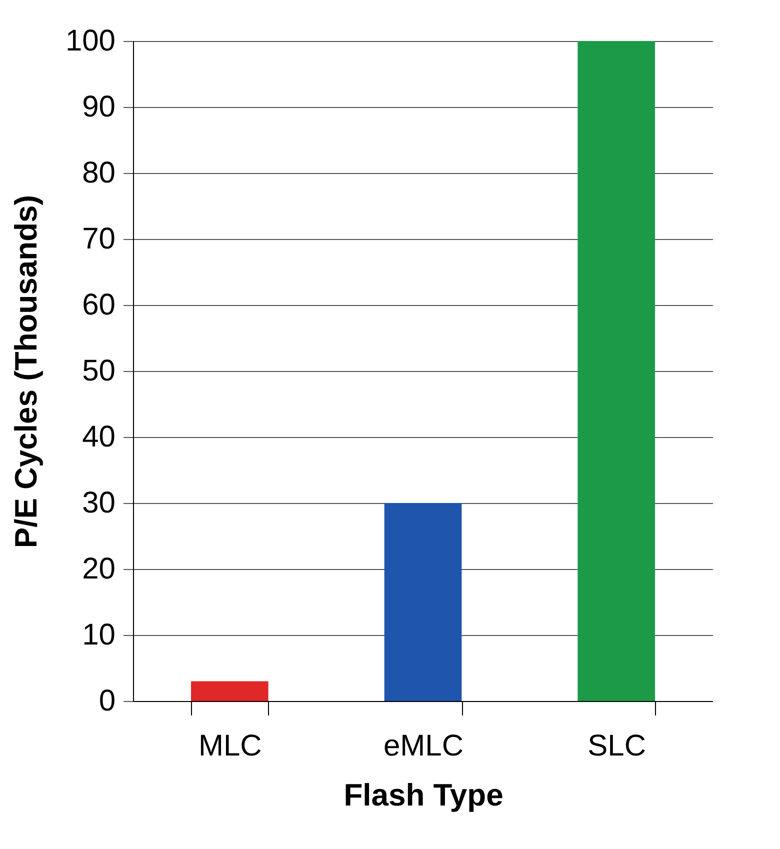  What do you see at coordinates (99, 635) in the screenshot?
I see `y-tick-label: 10` at bounding box center [99, 635].